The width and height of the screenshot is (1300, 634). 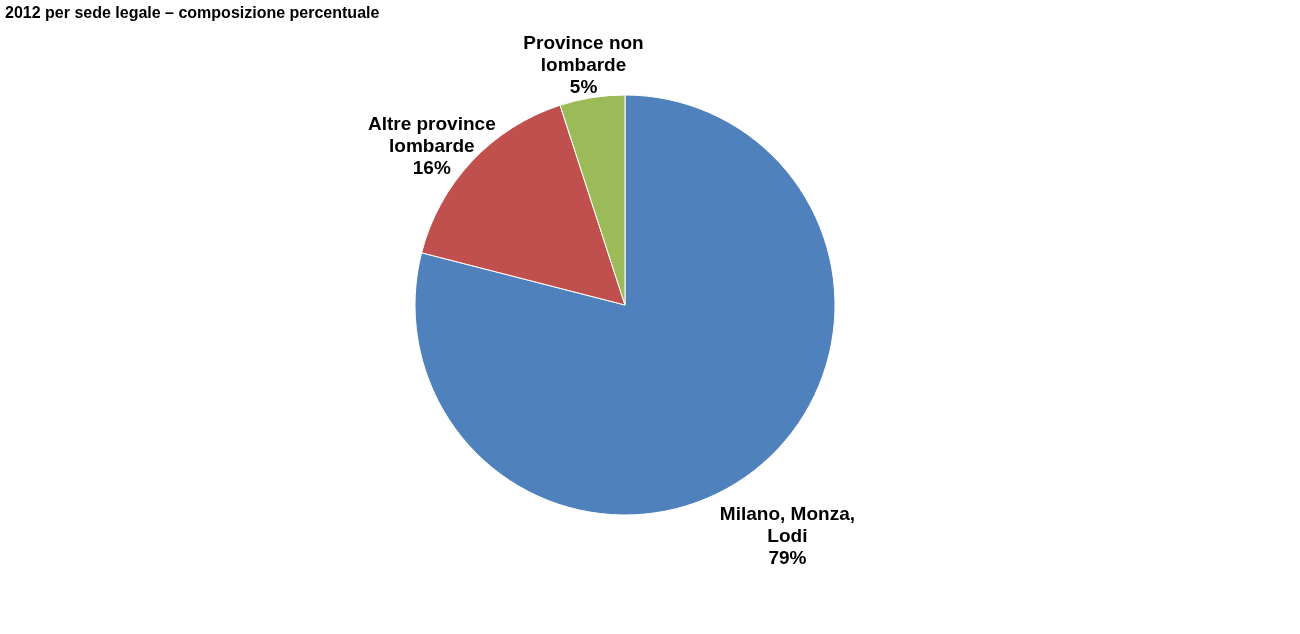 I want to click on slice-label: Altre province lombarde, so click(x=431, y=134).